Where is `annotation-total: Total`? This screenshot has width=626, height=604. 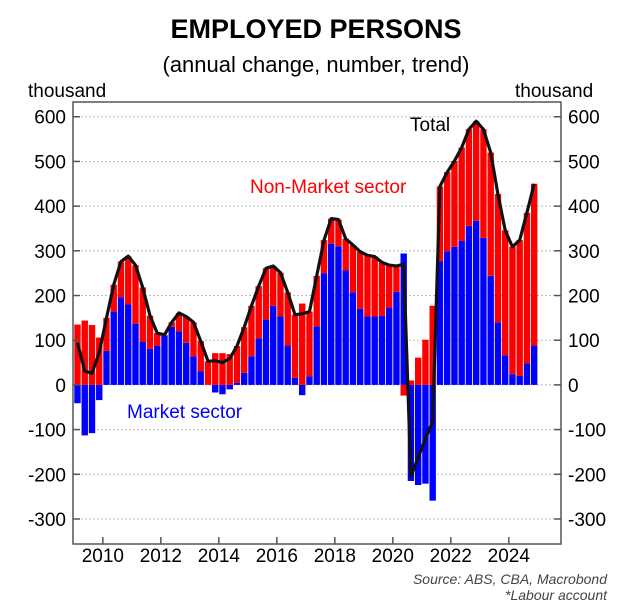 annotation-total: Total is located at coordinates (430, 125).